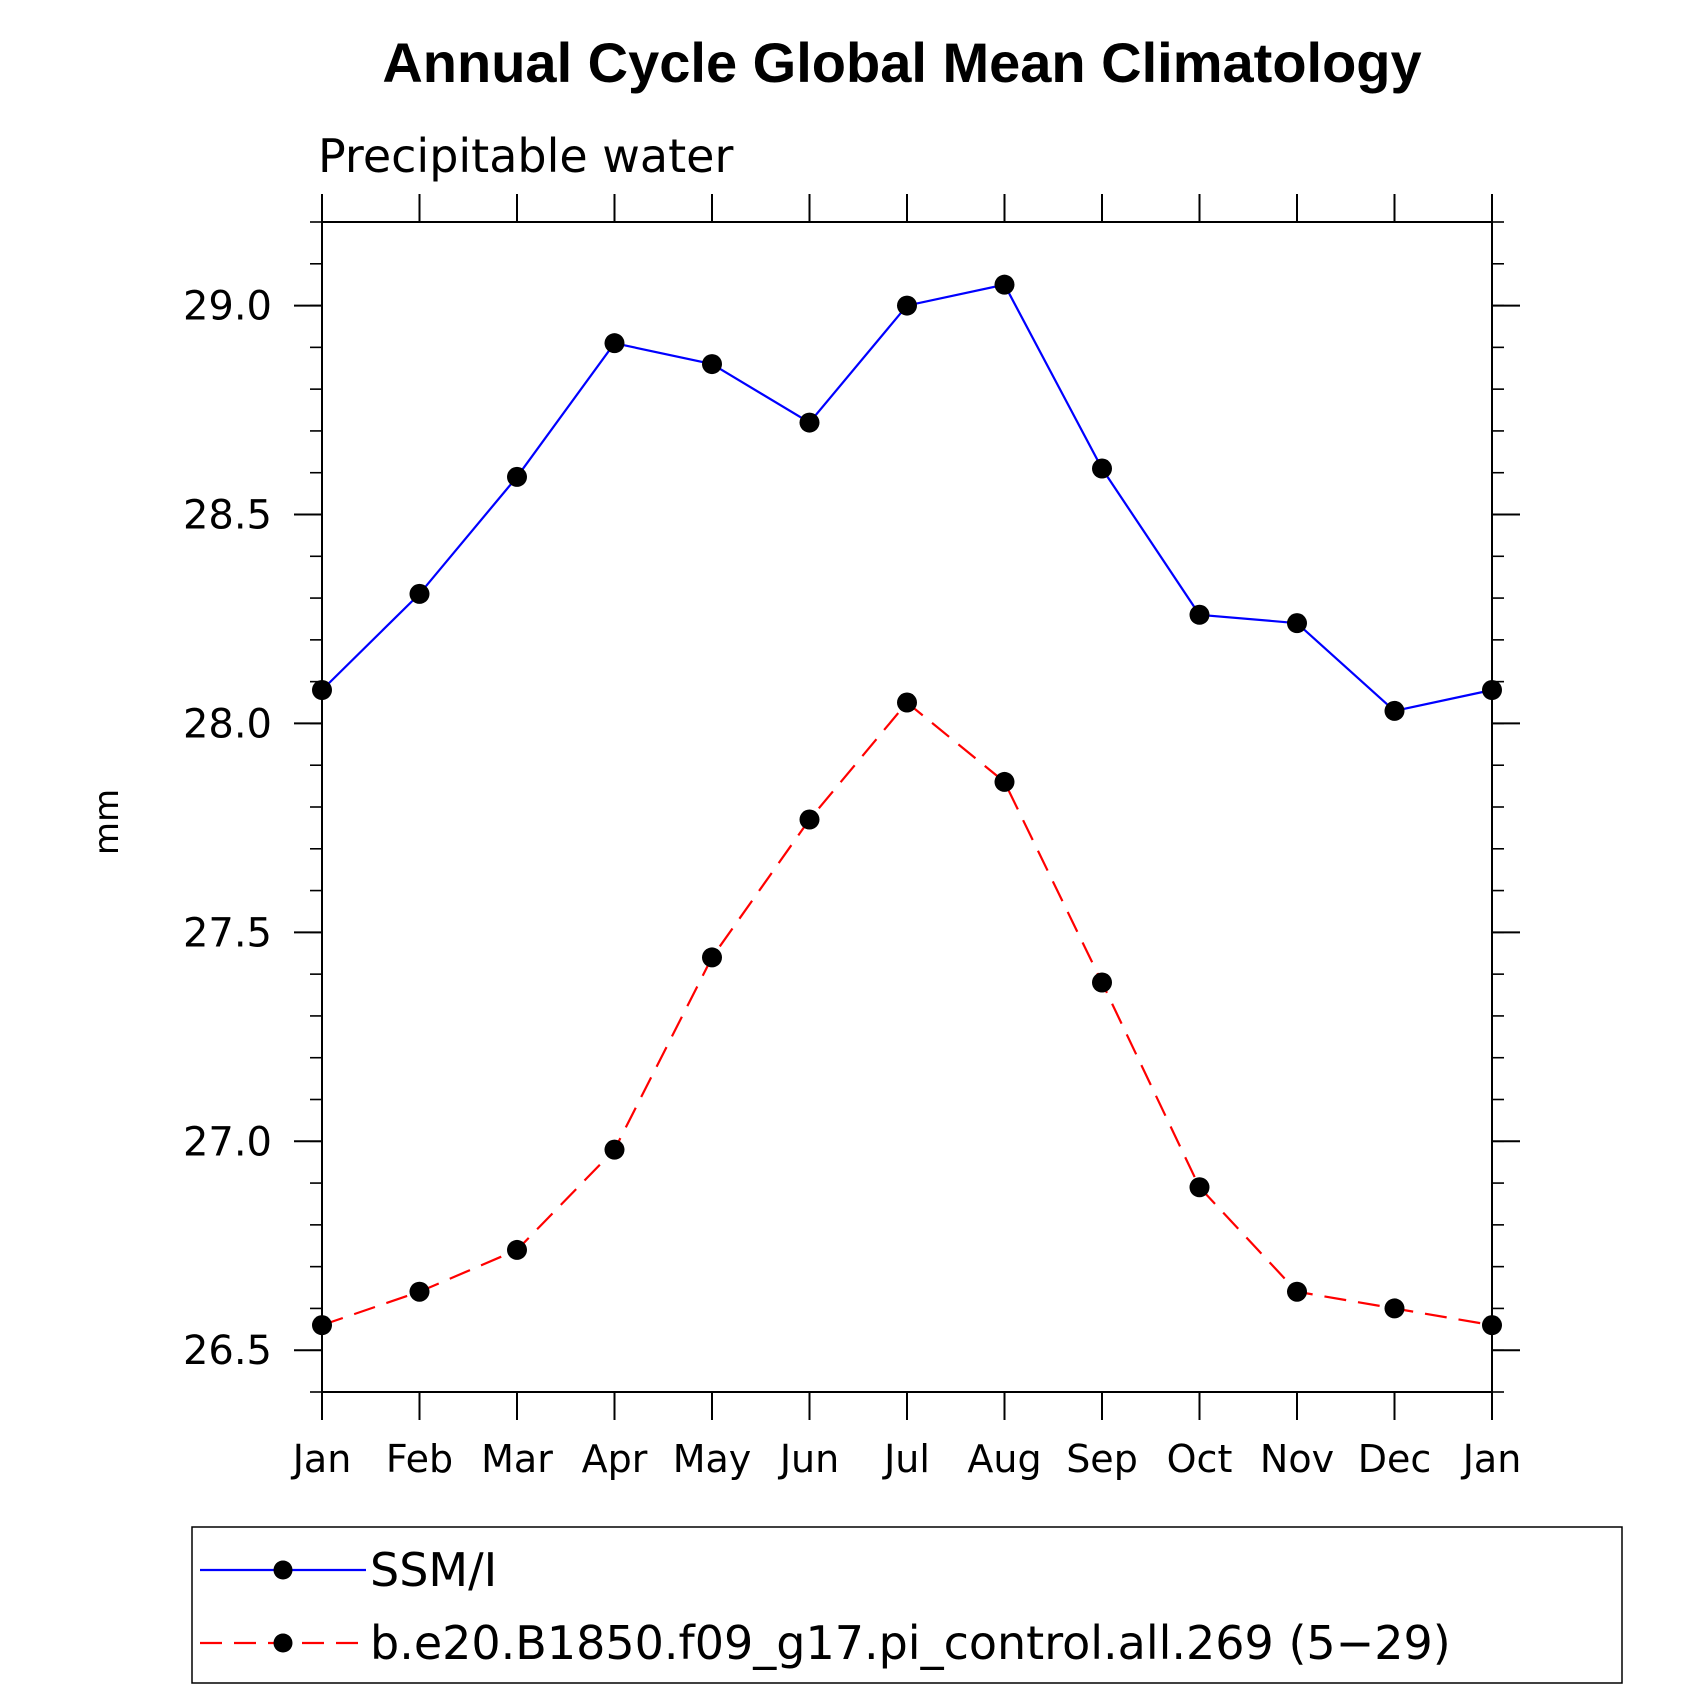 This screenshot has width=1702, height=1702. I want to click on x-tick-label: Jun, so click(808, 1459).